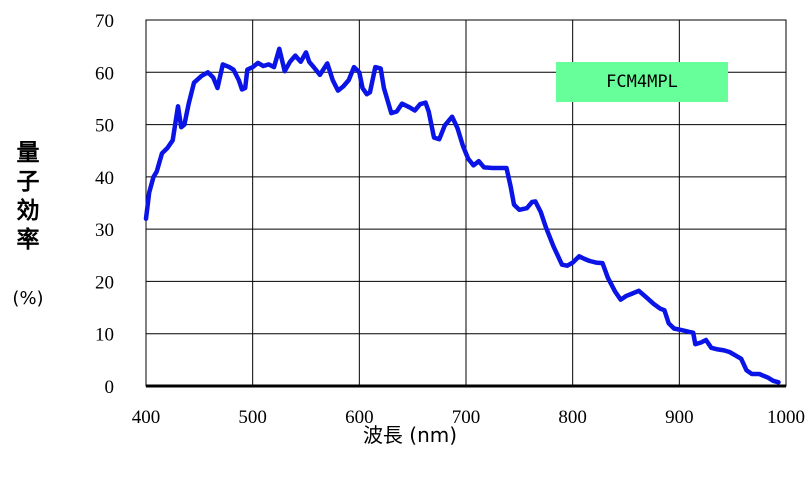  I want to click on y-tick-70: 70, so click(104, 21).